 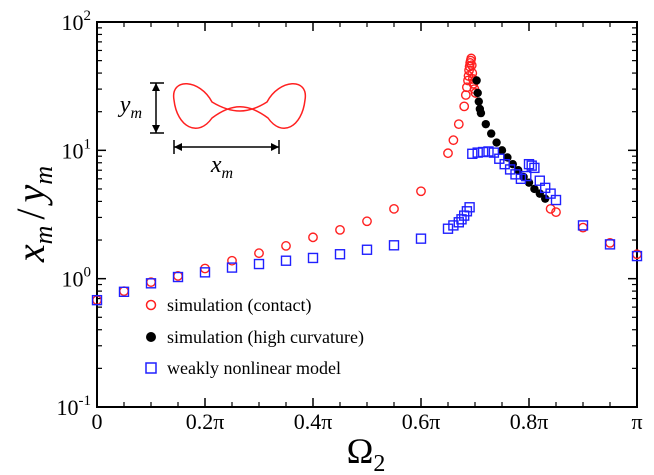 What do you see at coordinates (265, 337) in the screenshot?
I see `legend-label-high-curvature: simulation (high curvature)` at bounding box center [265, 337].